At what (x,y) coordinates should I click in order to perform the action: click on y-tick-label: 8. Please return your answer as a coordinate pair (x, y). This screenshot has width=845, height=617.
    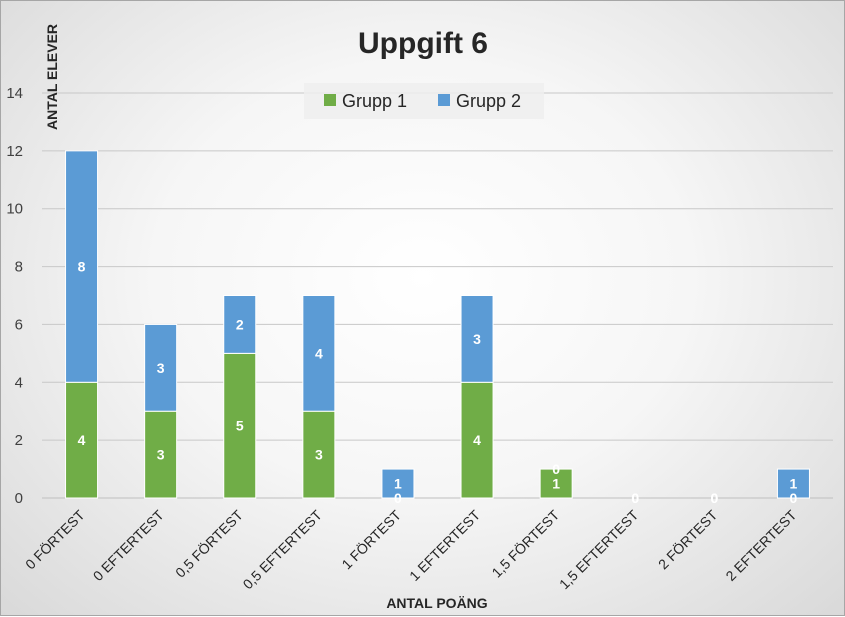
    Looking at the image, I should click on (19, 267).